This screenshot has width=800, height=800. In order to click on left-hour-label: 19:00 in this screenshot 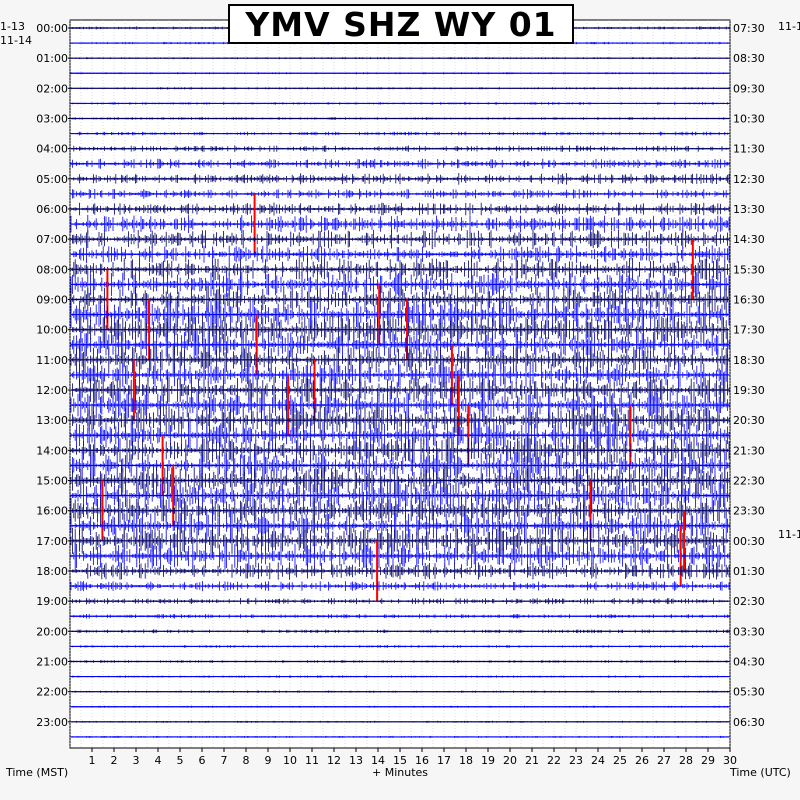, I will do `click(52, 601)`.